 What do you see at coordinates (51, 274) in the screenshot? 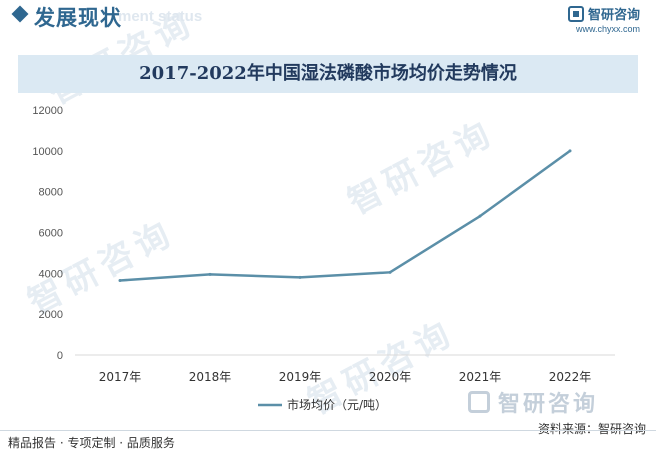
I see `y-tick-label: 4000` at bounding box center [51, 274].